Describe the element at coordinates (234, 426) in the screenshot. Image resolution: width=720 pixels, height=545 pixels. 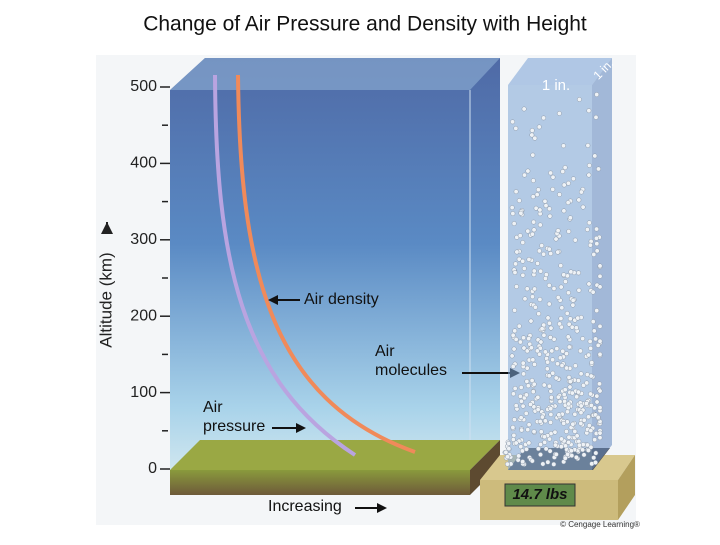
I see `air-pressure-label: pressure` at that location.